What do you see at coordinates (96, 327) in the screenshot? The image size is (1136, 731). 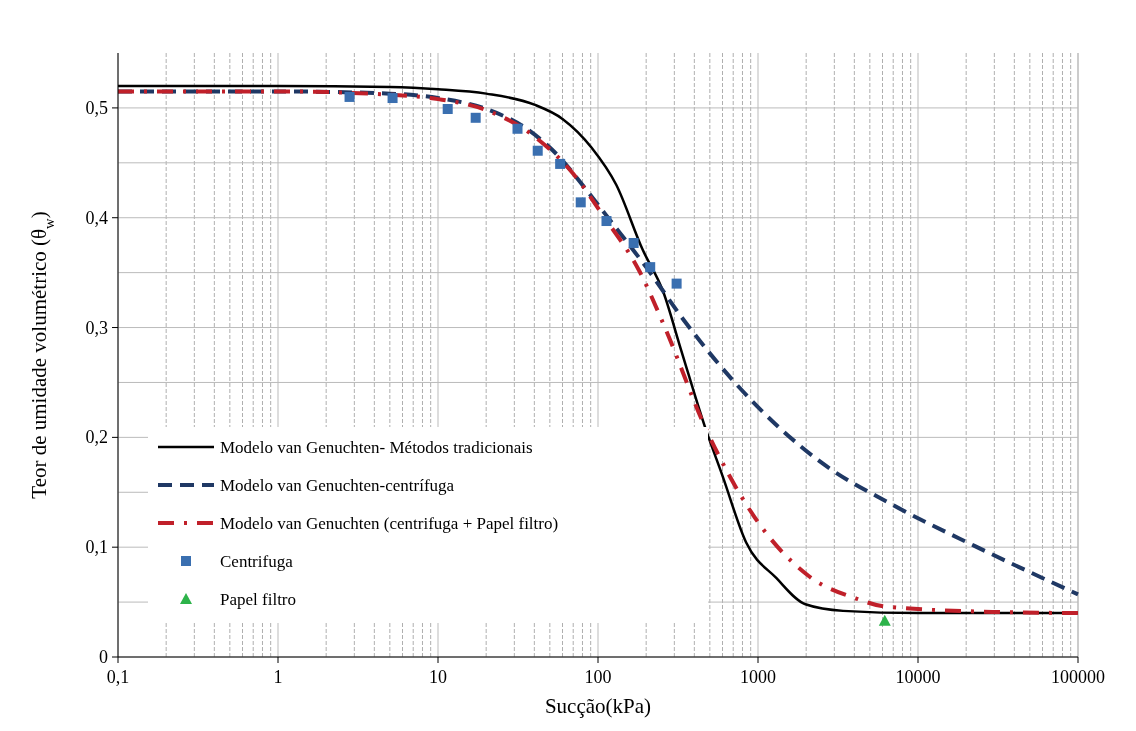 I see `y-tick-label: 0,3` at bounding box center [96, 327].